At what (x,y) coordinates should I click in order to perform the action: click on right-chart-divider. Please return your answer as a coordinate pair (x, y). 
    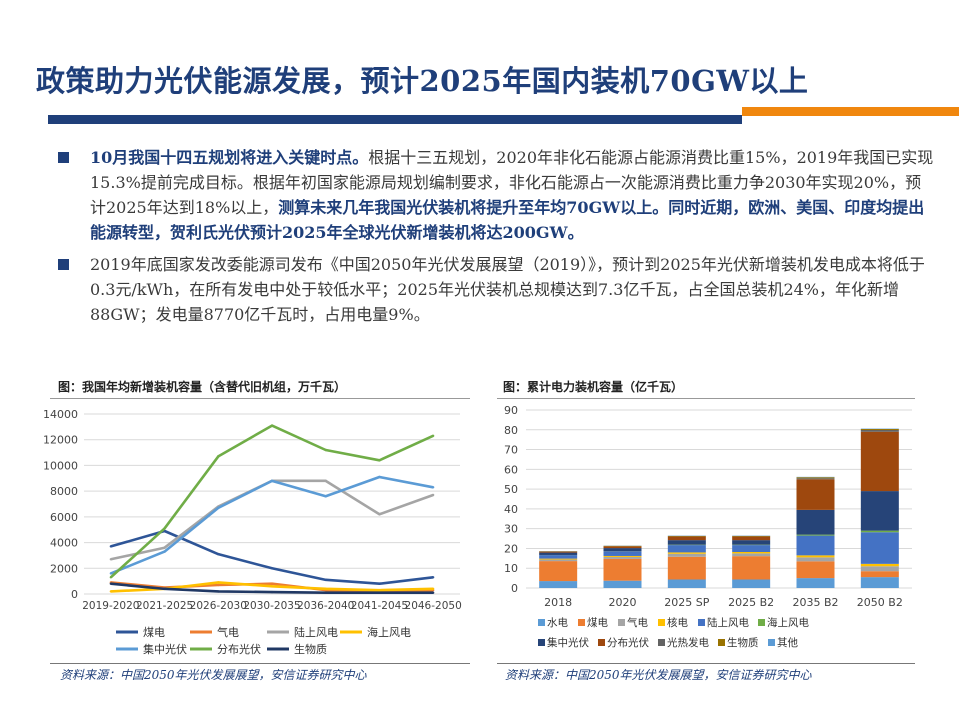
    Looking at the image, I should click on (706, 398).